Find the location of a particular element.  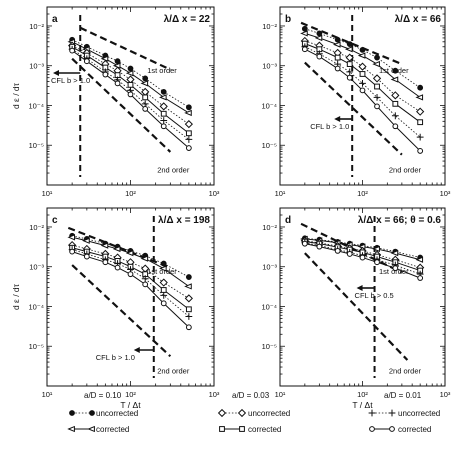

legend-corrected-marker is located at coordinates (392, 429).